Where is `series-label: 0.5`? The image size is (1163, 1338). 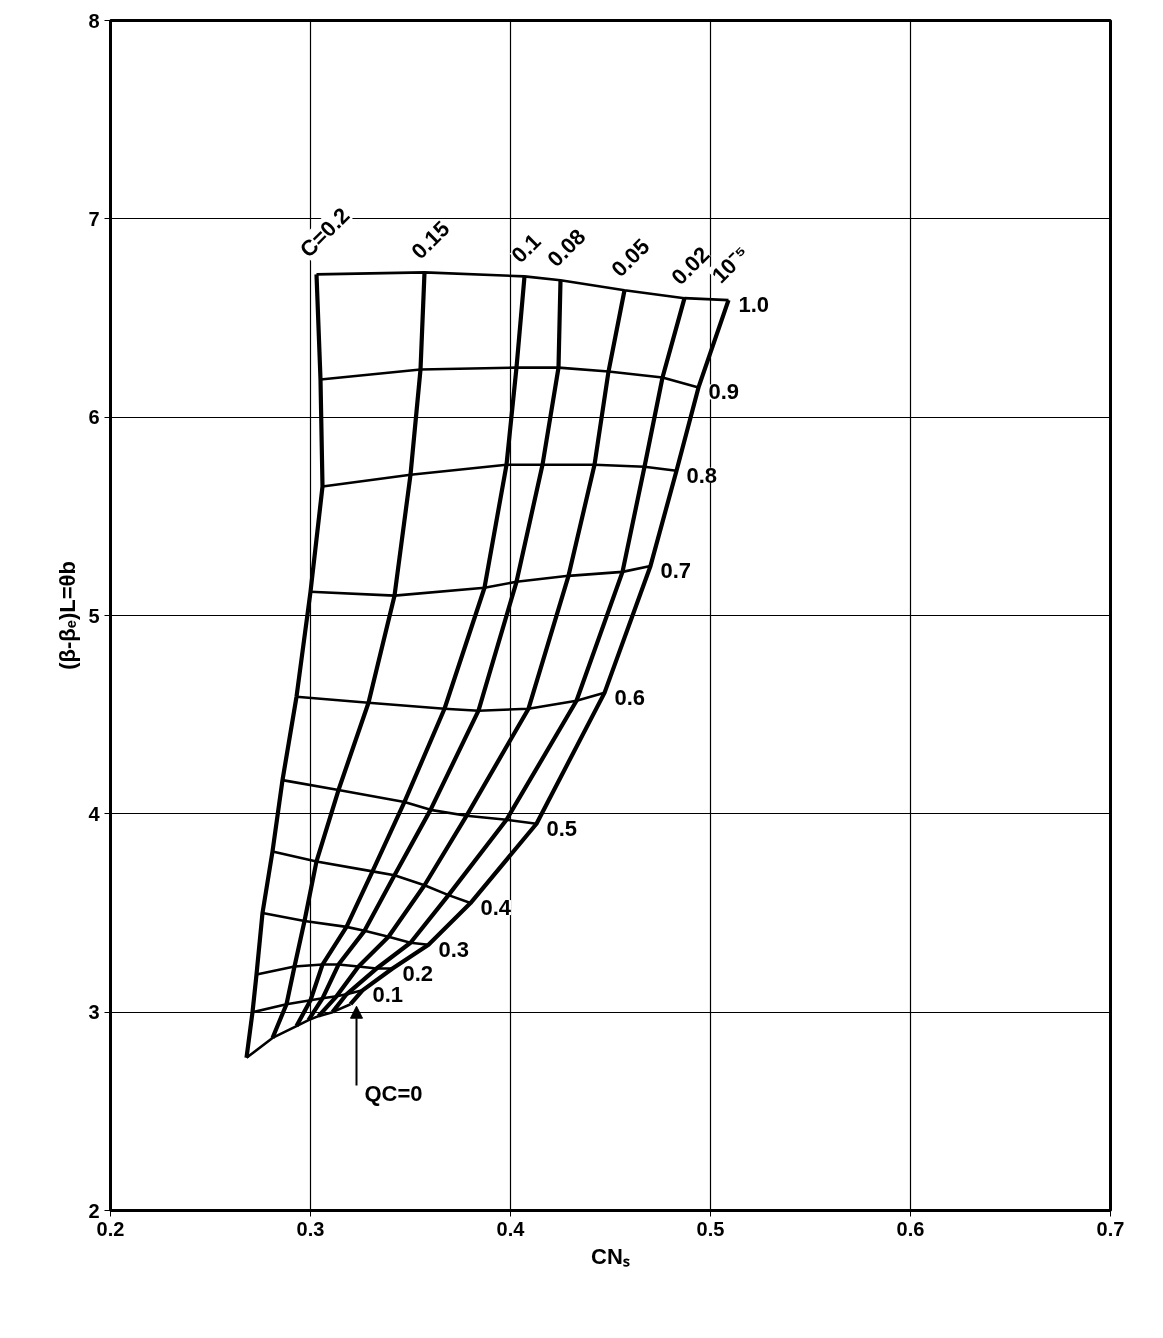 series-label: 0.5 is located at coordinates (562, 828).